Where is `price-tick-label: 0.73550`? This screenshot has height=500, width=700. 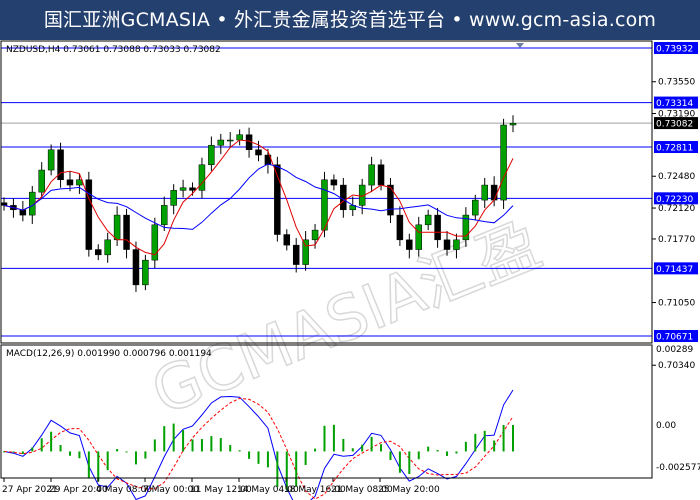 price-tick-label: 0.73550 is located at coordinates (676, 83).